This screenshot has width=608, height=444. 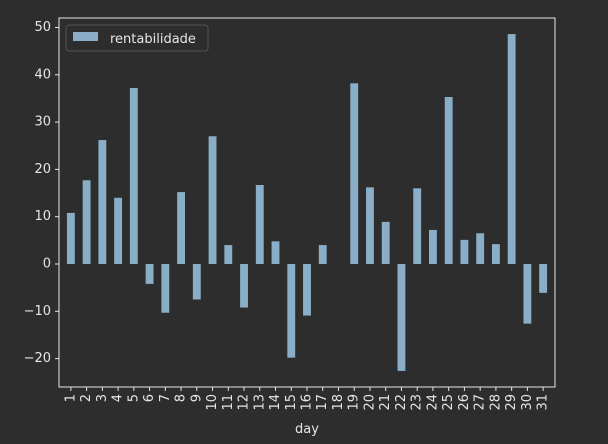 What do you see at coordinates (196, 398) in the screenshot?
I see `x-tick-label: 9` at bounding box center [196, 398].